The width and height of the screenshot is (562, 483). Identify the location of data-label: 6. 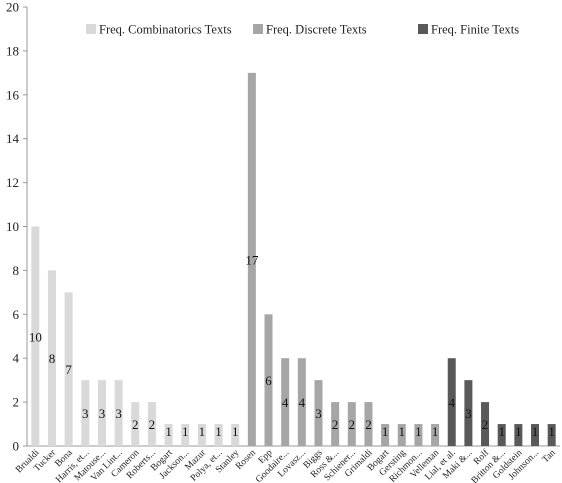
(268, 380).